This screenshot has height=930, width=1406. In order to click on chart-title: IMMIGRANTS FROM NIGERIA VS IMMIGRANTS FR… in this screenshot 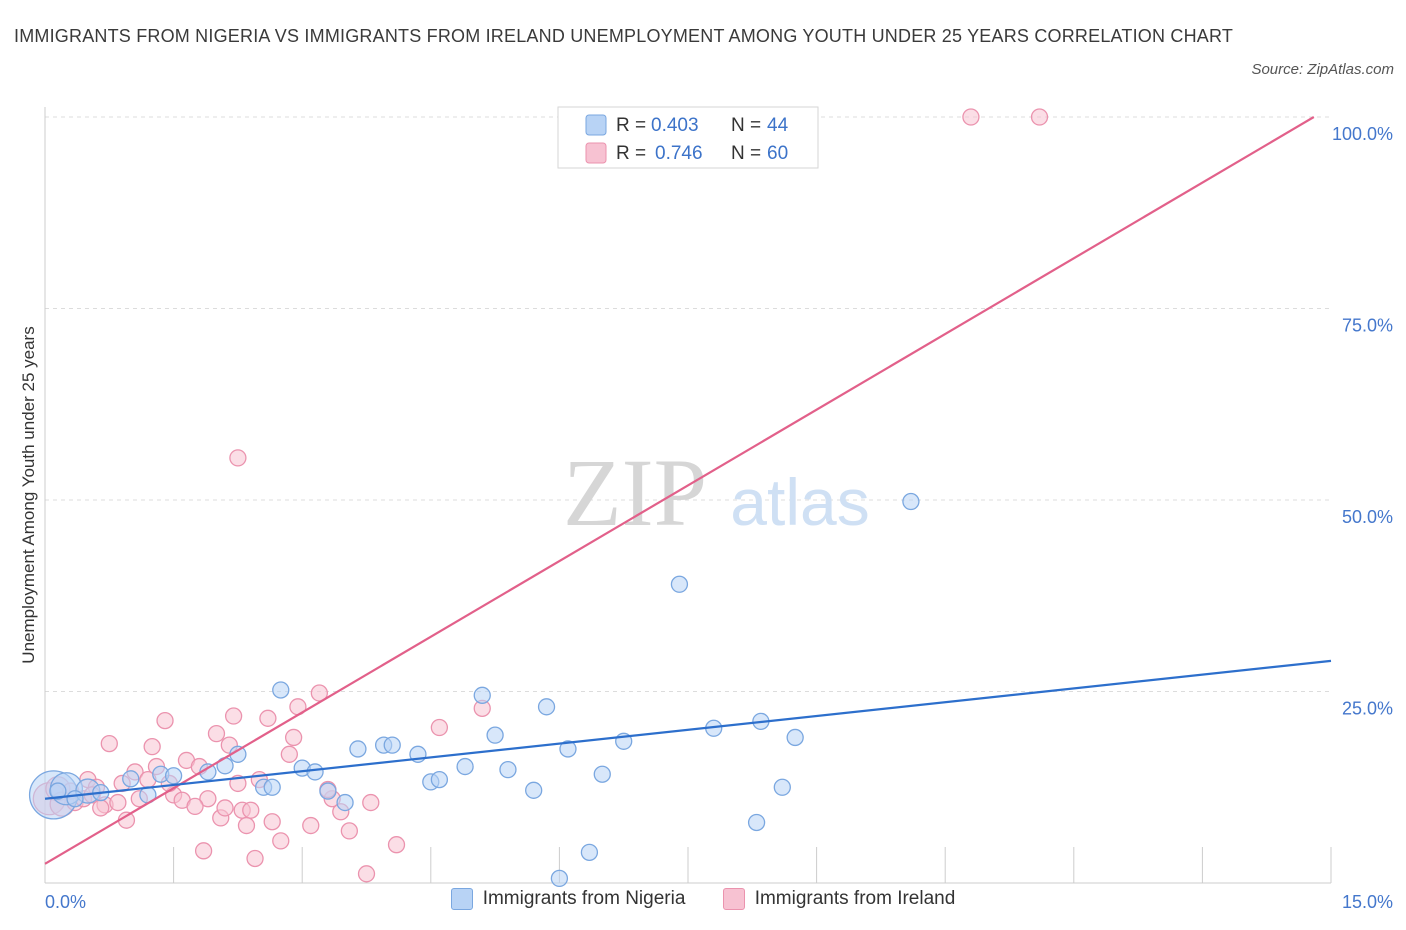, I will do `click(624, 36)`.